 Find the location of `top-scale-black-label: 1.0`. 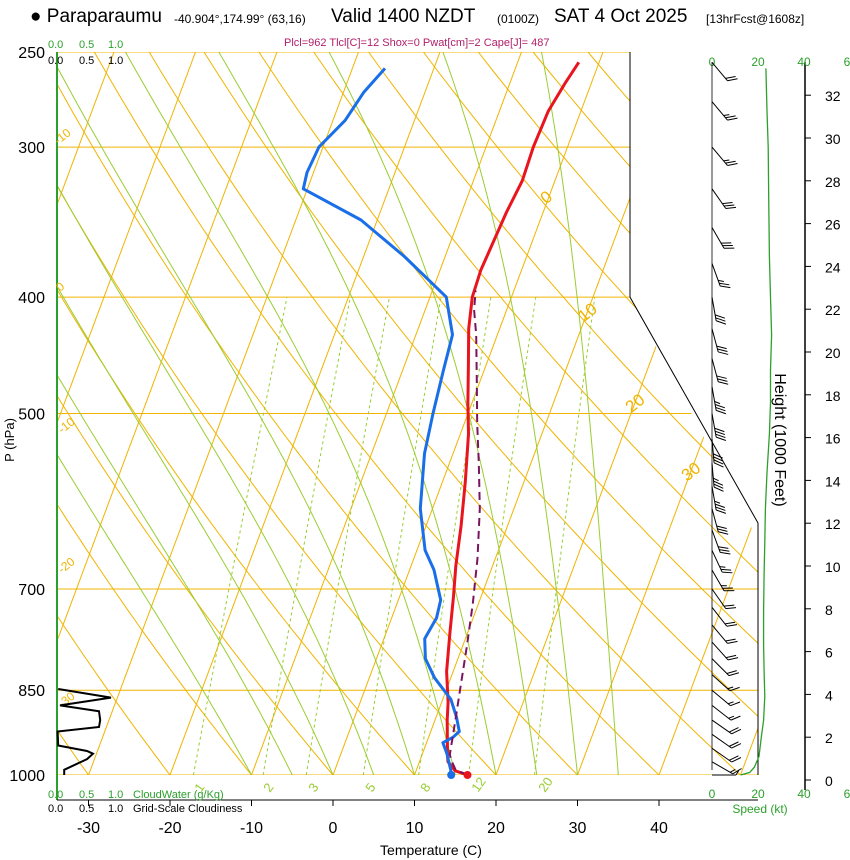

top-scale-black-label: 1.0 is located at coordinates (115, 61).